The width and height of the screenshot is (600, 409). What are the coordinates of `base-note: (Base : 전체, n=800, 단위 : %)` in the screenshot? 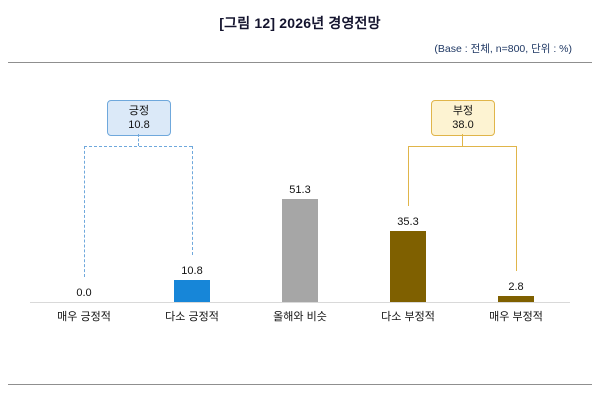 It's located at (503, 49).